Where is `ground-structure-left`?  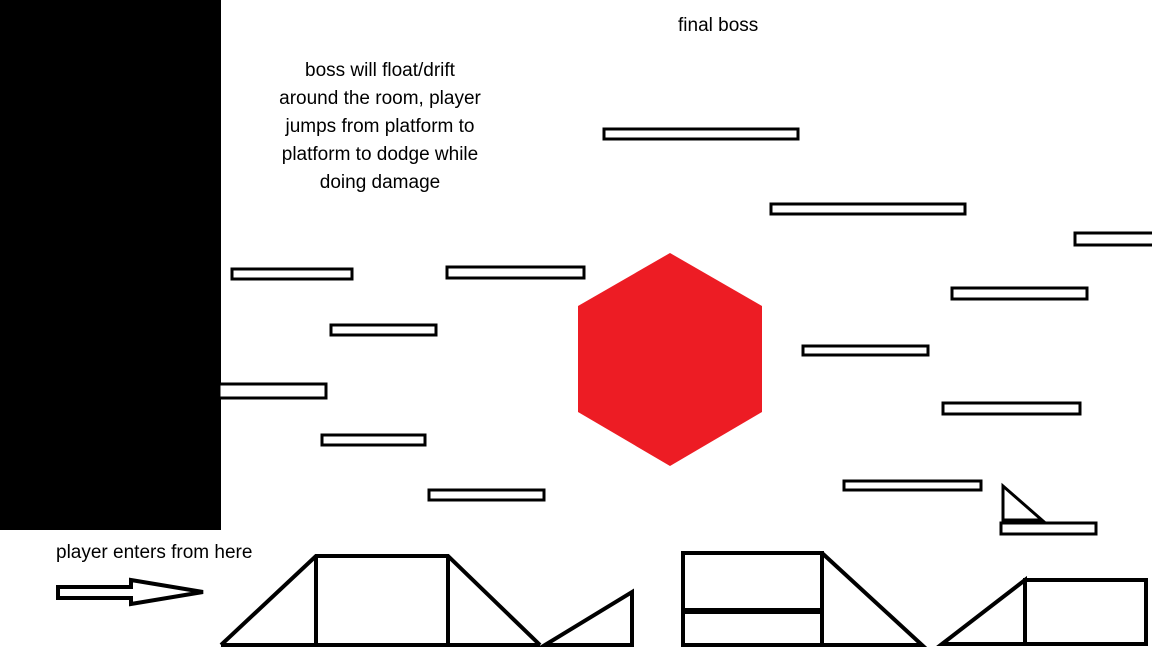 ground-structure-left is located at coordinates (380, 600).